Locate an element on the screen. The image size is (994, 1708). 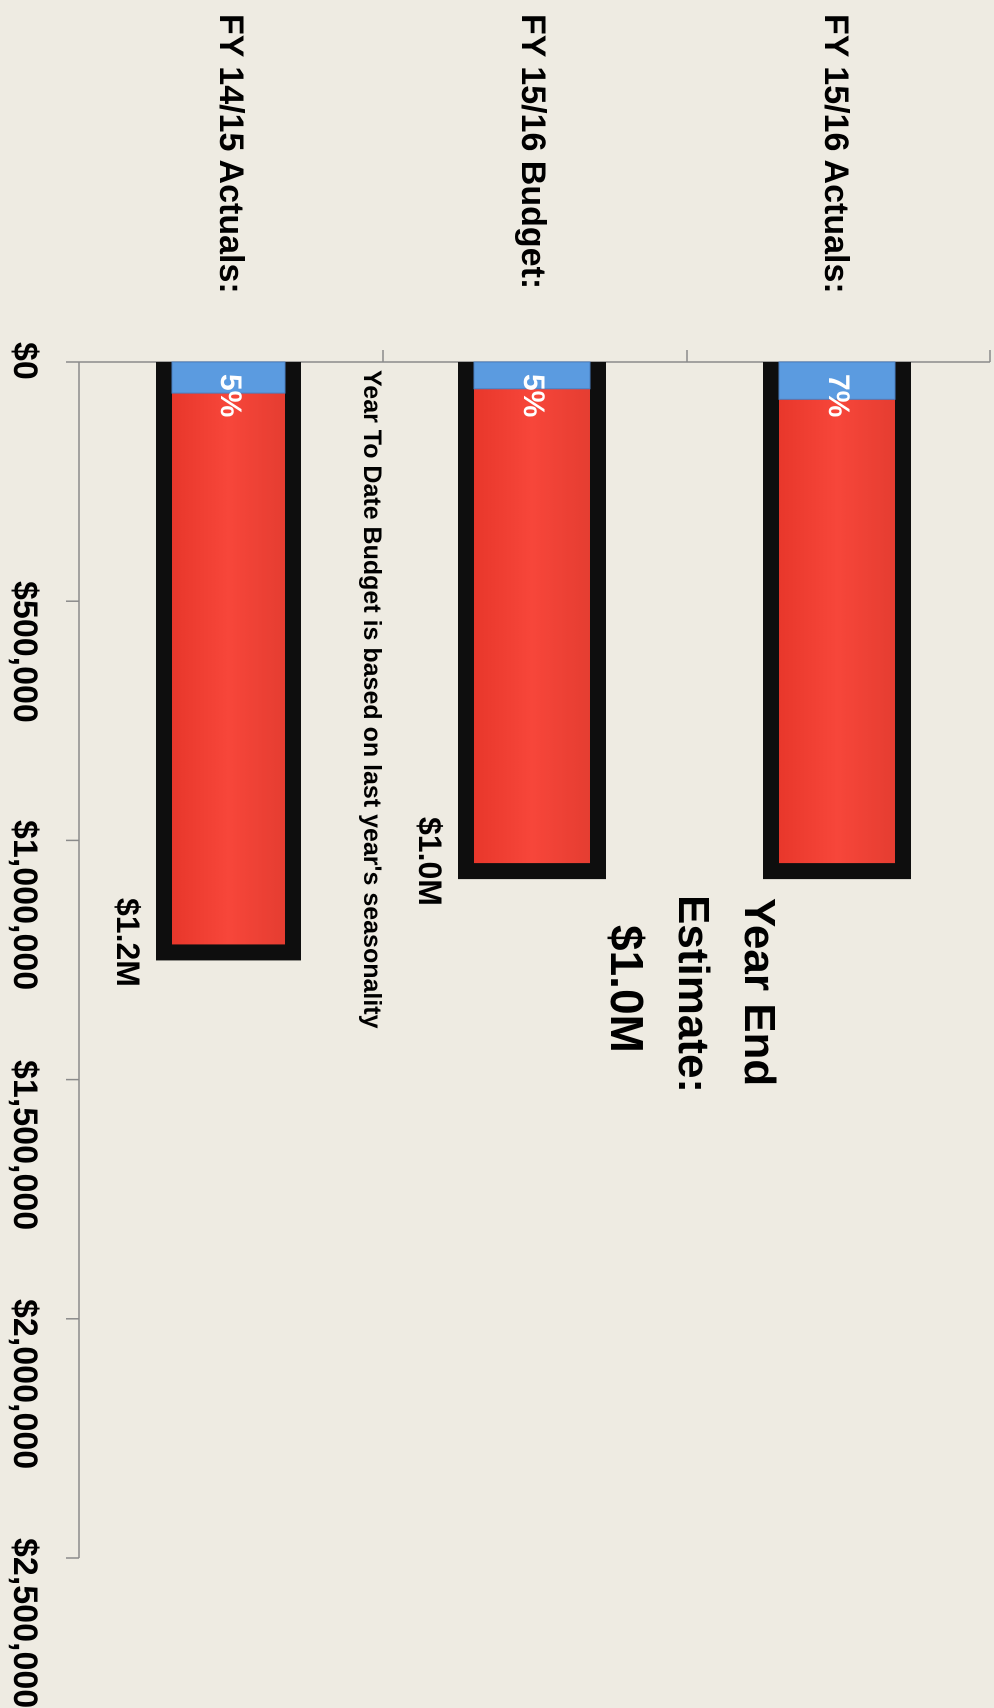
category-label: FY 15/16 Budget: is located at coordinates (533, 152).